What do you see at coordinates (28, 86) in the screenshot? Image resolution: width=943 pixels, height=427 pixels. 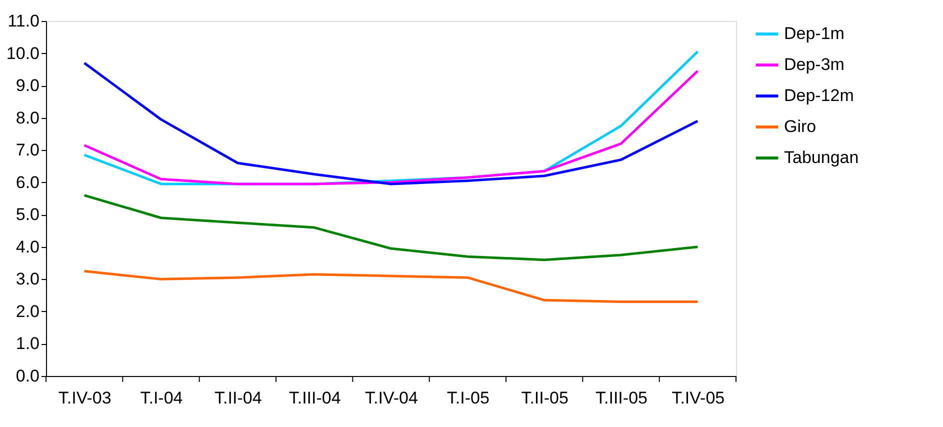 I see `y-tick-label: 9.0` at bounding box center [28, 86].